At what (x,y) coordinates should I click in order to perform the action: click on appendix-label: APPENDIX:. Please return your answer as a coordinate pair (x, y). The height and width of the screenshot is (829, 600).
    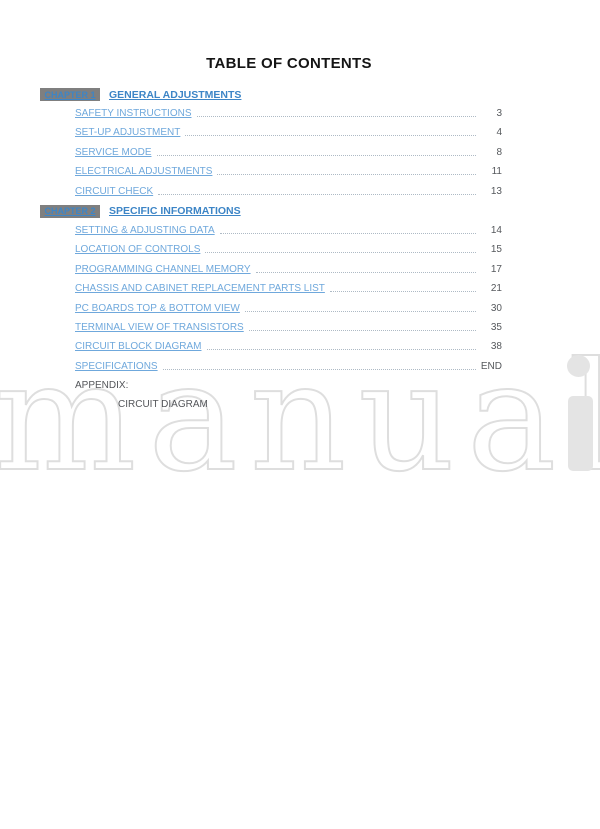
    Looking at the image, I should click on (102, 386).